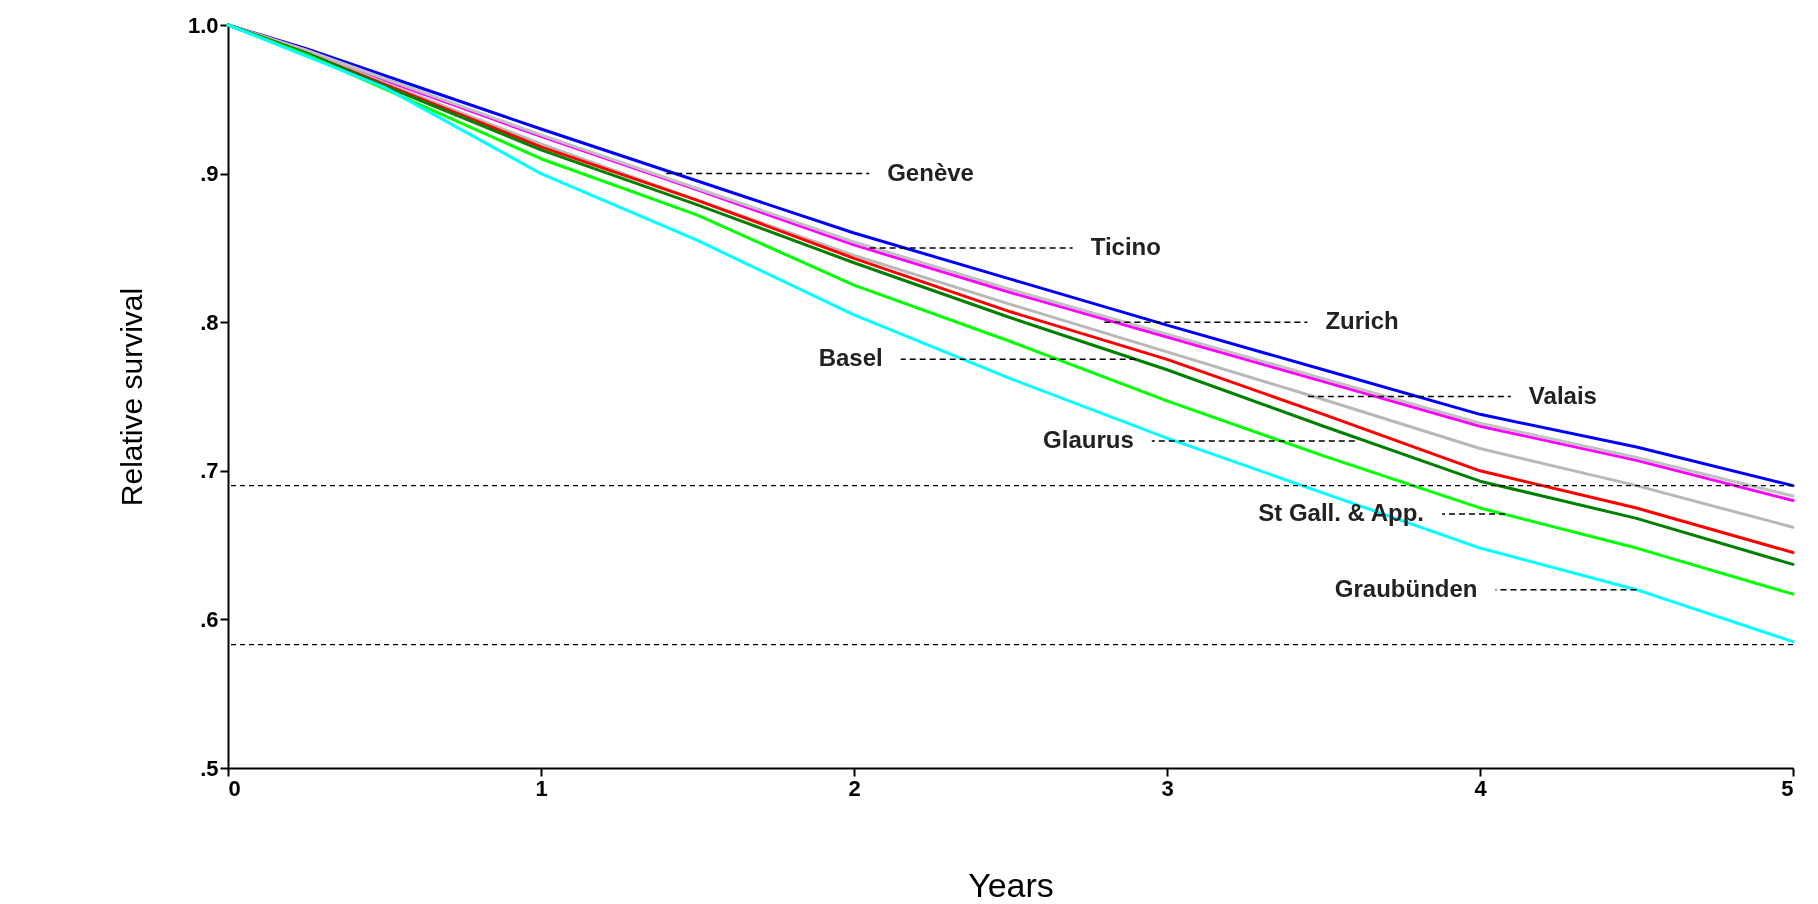 This screenshot has height=904, width=1818. Describe the element at coordinates (1167, 788) in the screenshot. I see `x-tick-label: 3` at that location.